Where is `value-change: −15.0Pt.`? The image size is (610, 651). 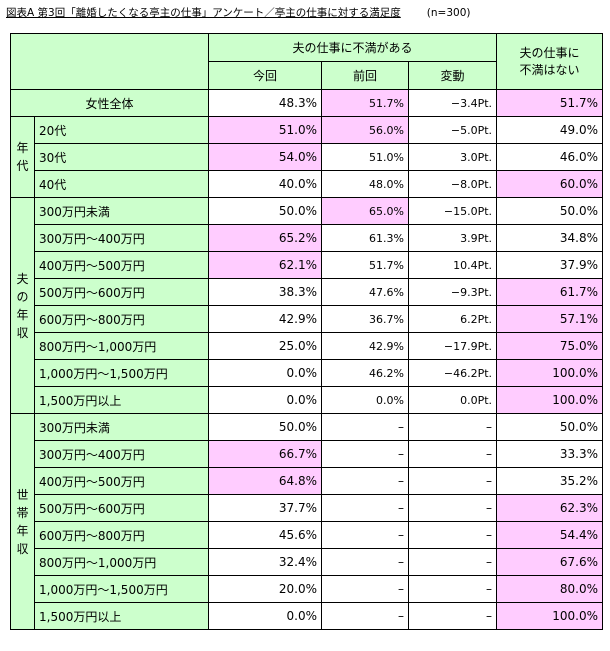
value-change: −15.0Pt. is located at coordinates (452, 211).